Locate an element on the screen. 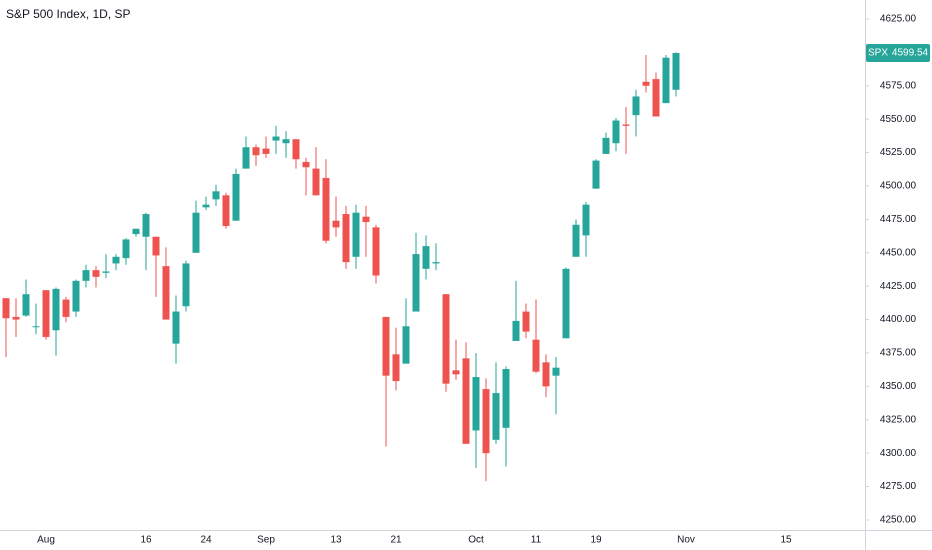  x-tick-label: Sep is located at coordinates (266, 540).